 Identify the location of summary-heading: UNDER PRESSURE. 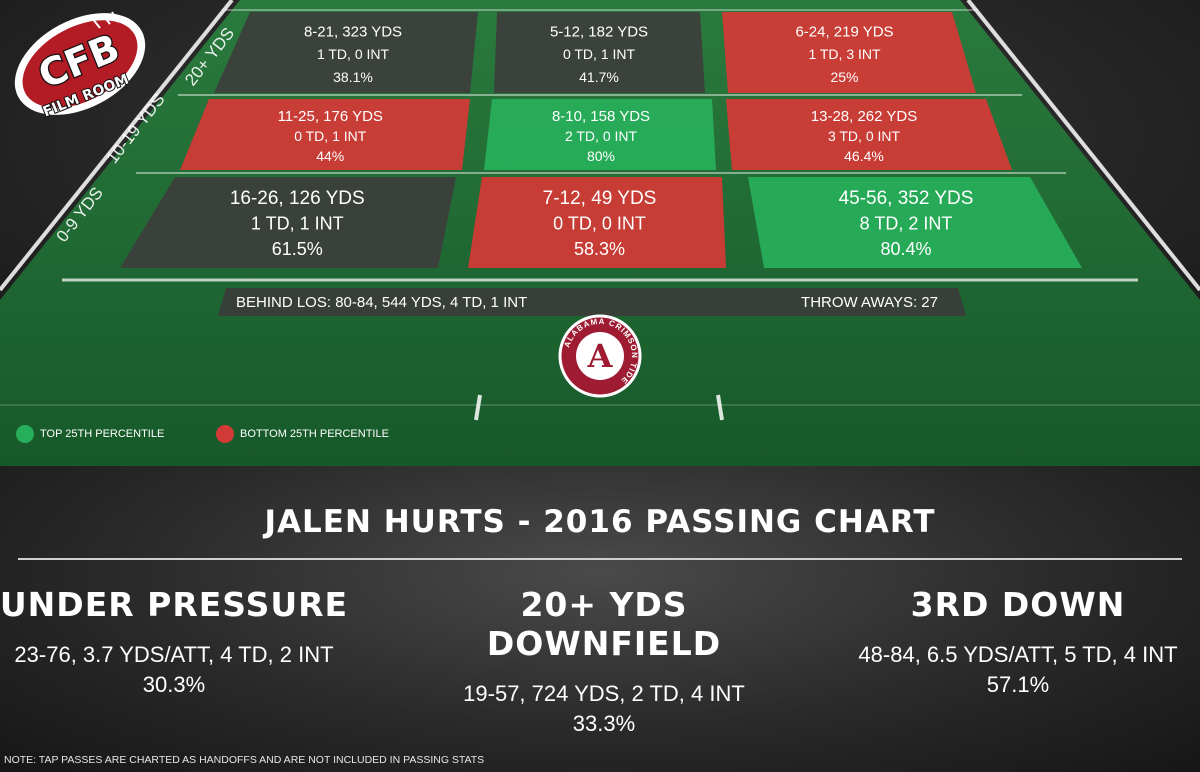
(174, 604).